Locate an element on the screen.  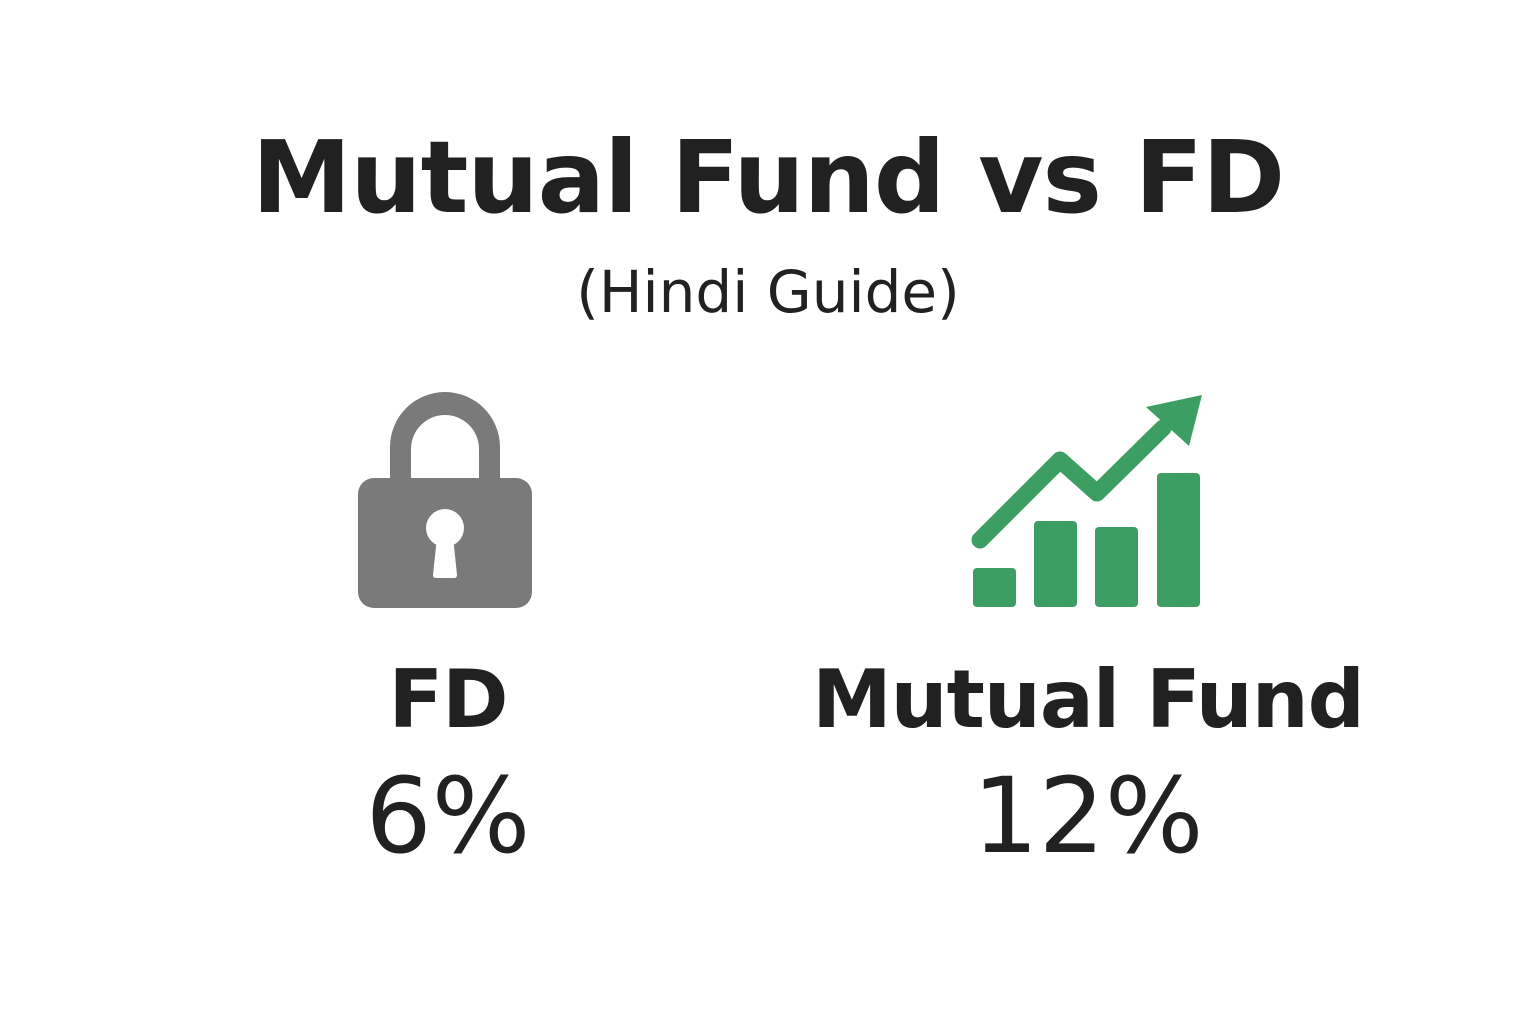
growth-chart-icon is located at coordinates (1087, 501).